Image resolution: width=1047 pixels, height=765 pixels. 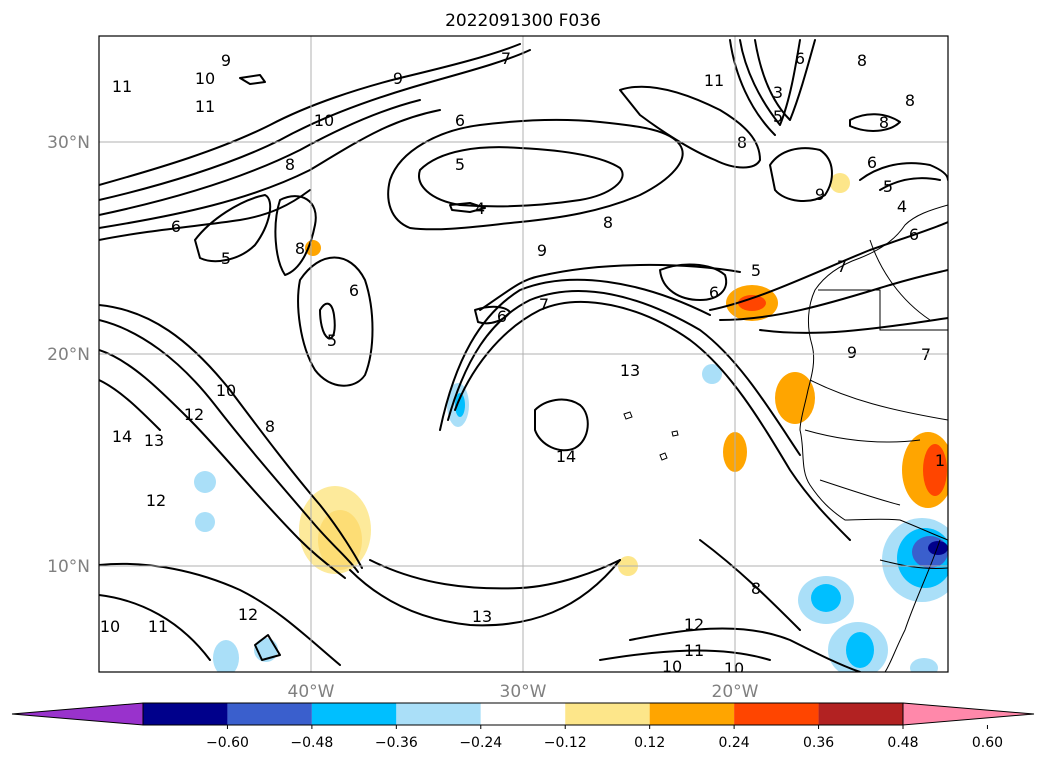 I want to click on lon-label: 20°W, so click(x=735, y=692).